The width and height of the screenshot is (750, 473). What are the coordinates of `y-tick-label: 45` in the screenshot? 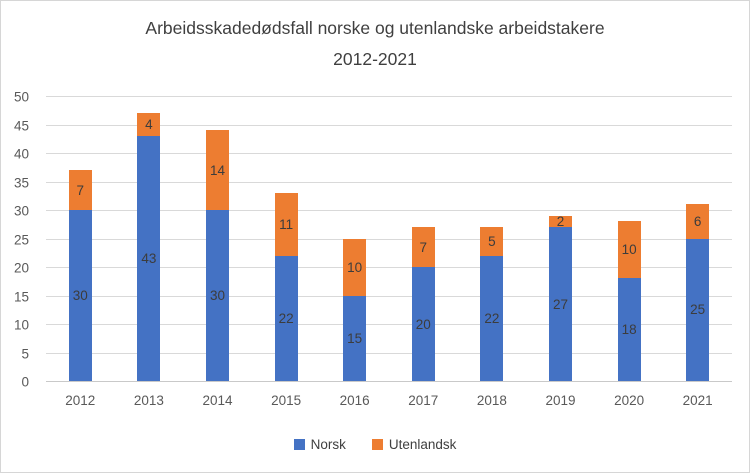 It's located at (21, 125).